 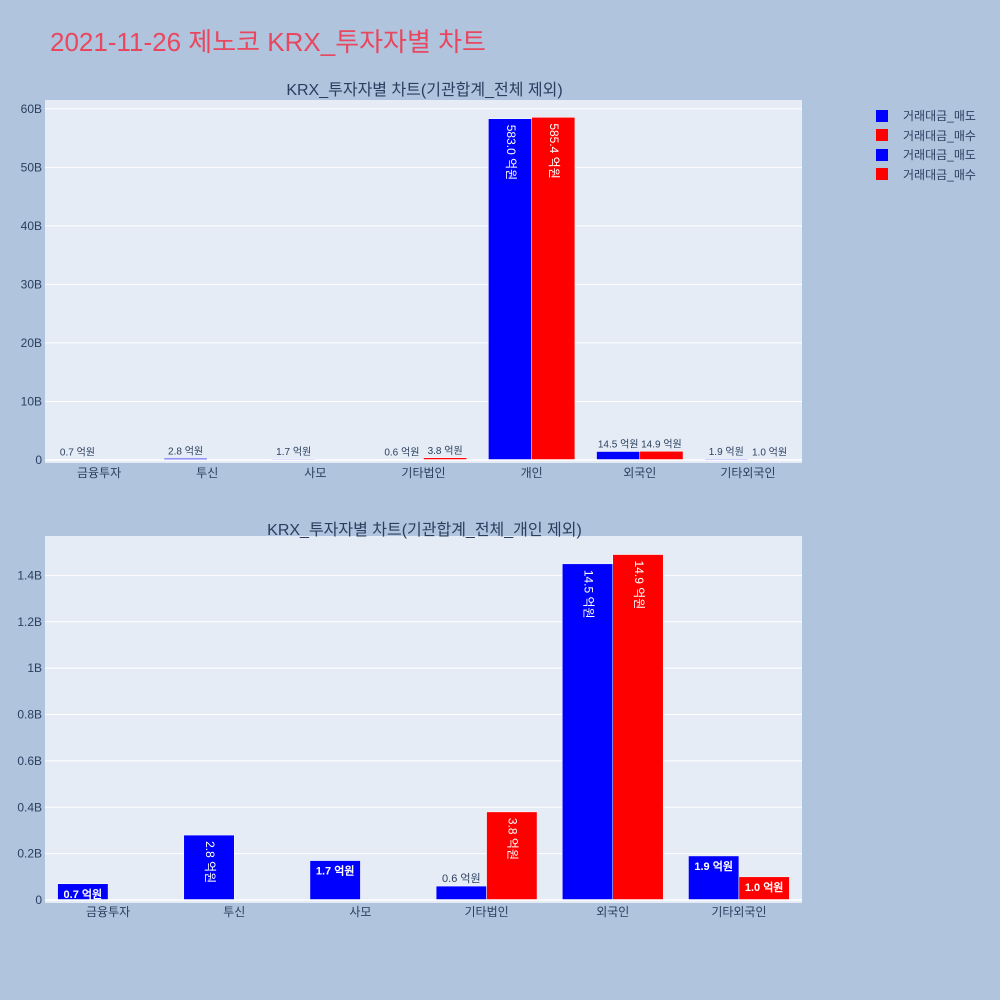 I want to click on chart-title: KRX_투자자별 차트(기관합계_전체_개인 제외), so click(x=424, y=530).